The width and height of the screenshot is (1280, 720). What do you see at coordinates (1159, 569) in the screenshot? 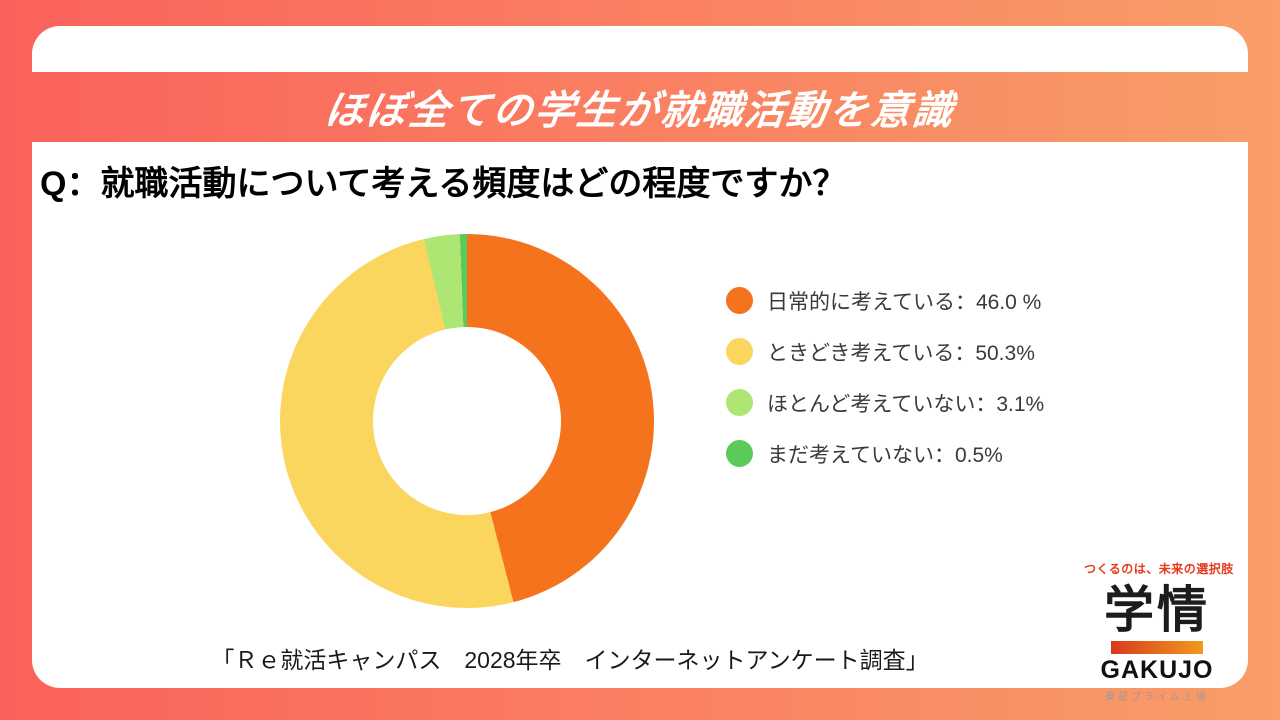
I see `logo-tagline: つくるのは、未来の選択肢` at bounding box center [1159, 569].